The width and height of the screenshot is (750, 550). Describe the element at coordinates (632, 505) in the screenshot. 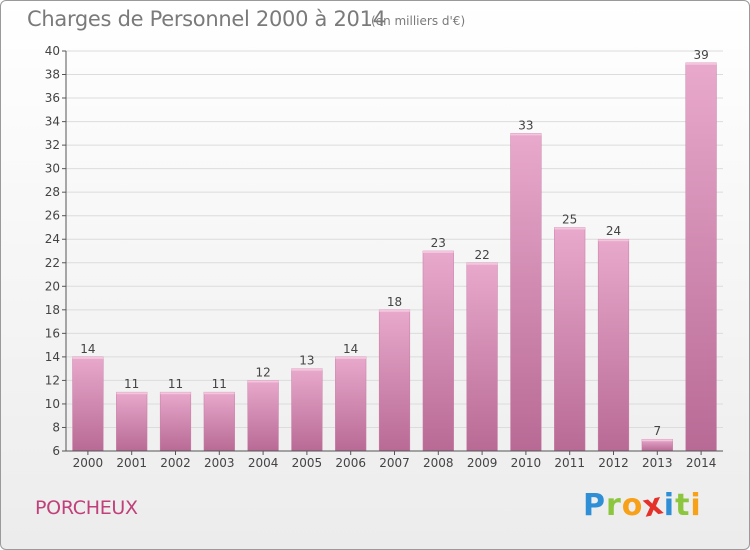

I see `logo-letter: o` at that location.